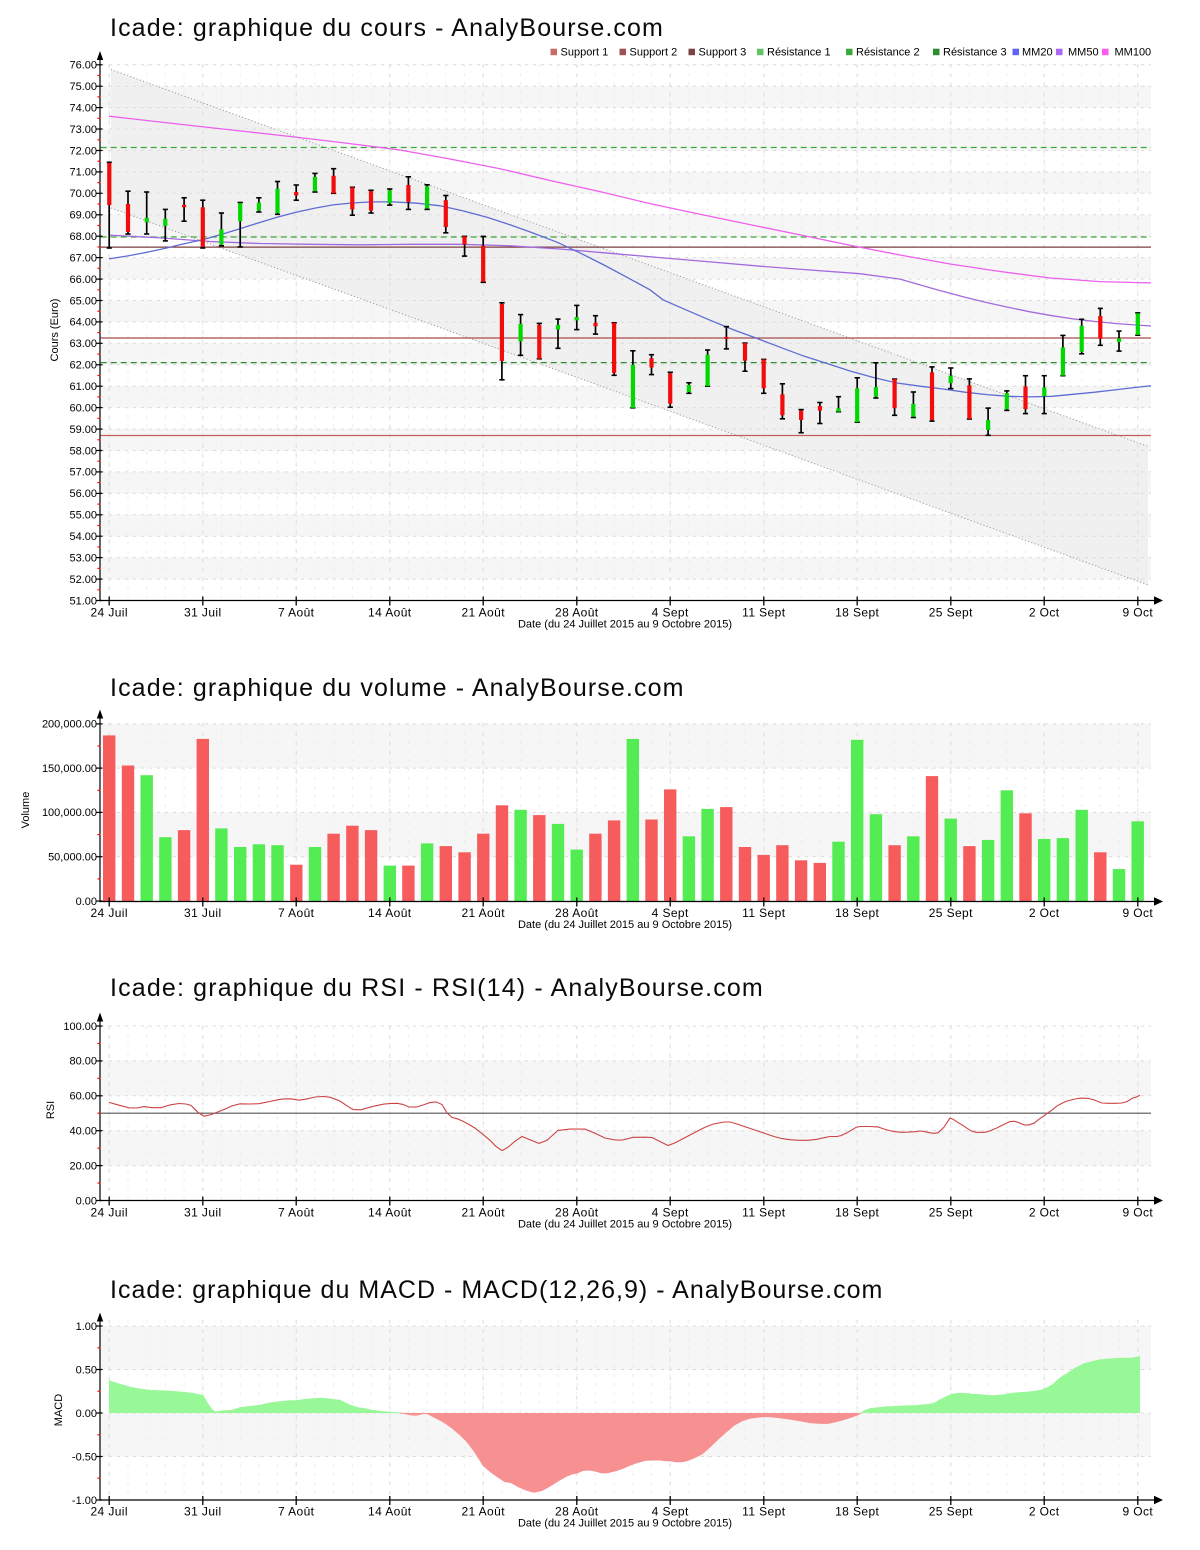 Image resolution: width=1200 pixels, height=1550 pixels. Describe the element at coordinates (83, 601) in the screenshot. I see `svg-text: 51.00` at that location.